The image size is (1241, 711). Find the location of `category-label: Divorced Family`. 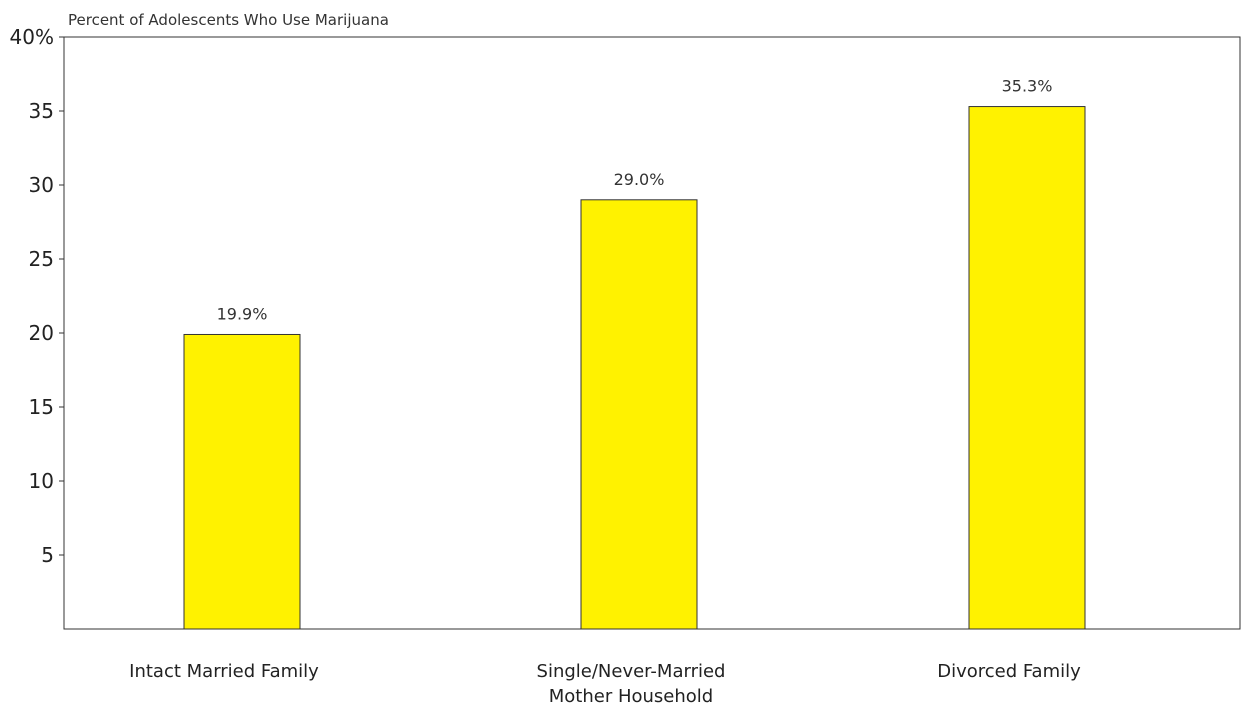

category-label: Divorced Family is located at coordinates (1009, 671).